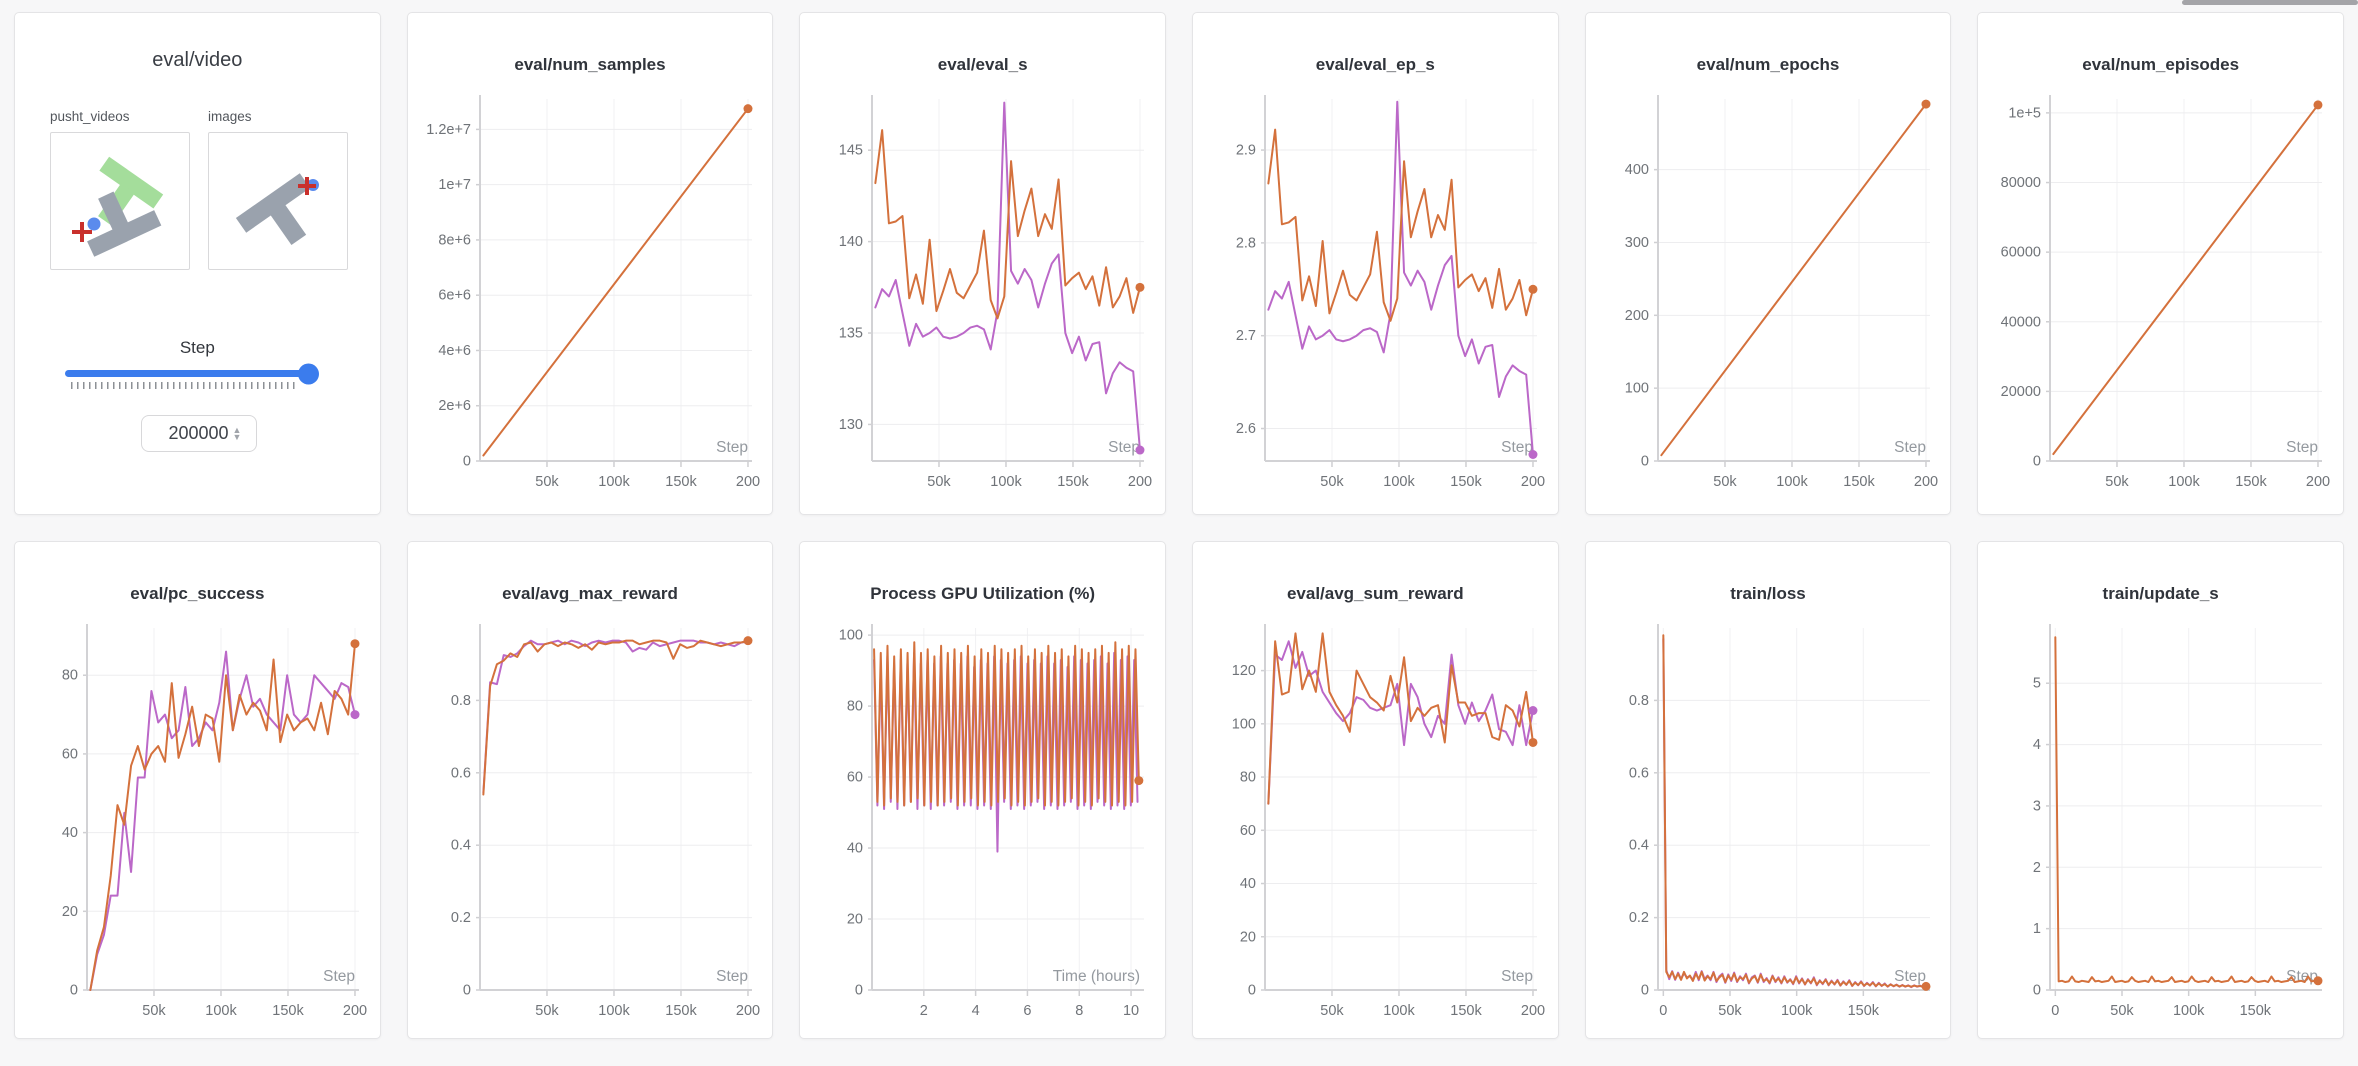 This screenshot has height=1066, width=2358. I want to click on svg-text: 6e+6, so click(454, 296).